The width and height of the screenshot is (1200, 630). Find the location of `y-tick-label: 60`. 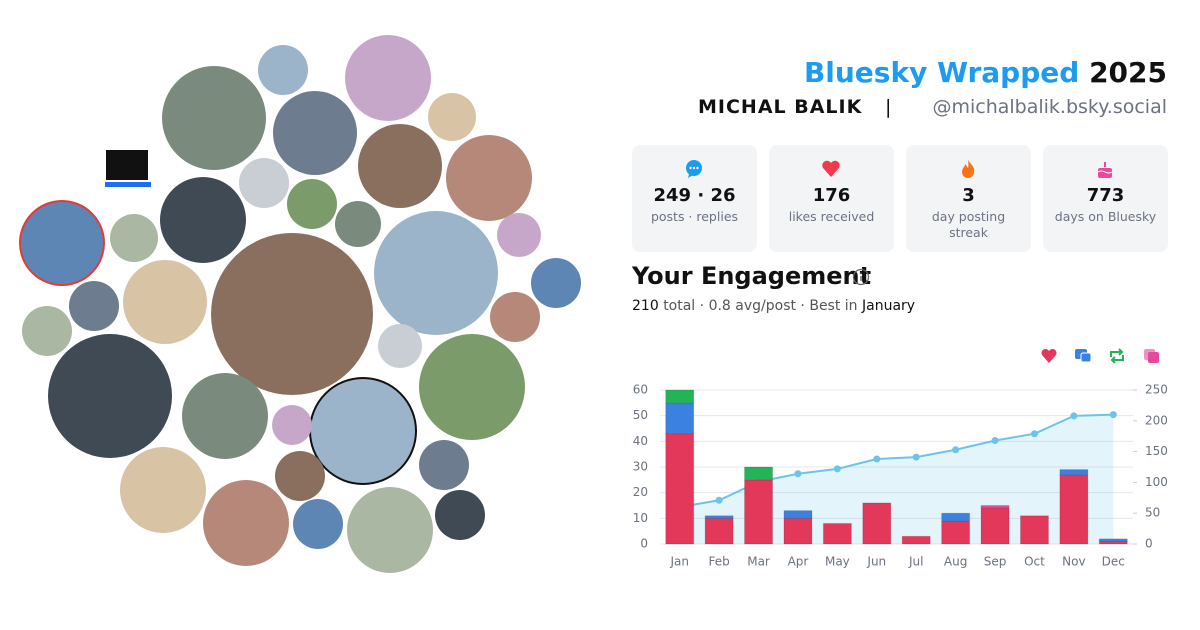

y-tick-label: 60 is located at coordinates (640, 390).